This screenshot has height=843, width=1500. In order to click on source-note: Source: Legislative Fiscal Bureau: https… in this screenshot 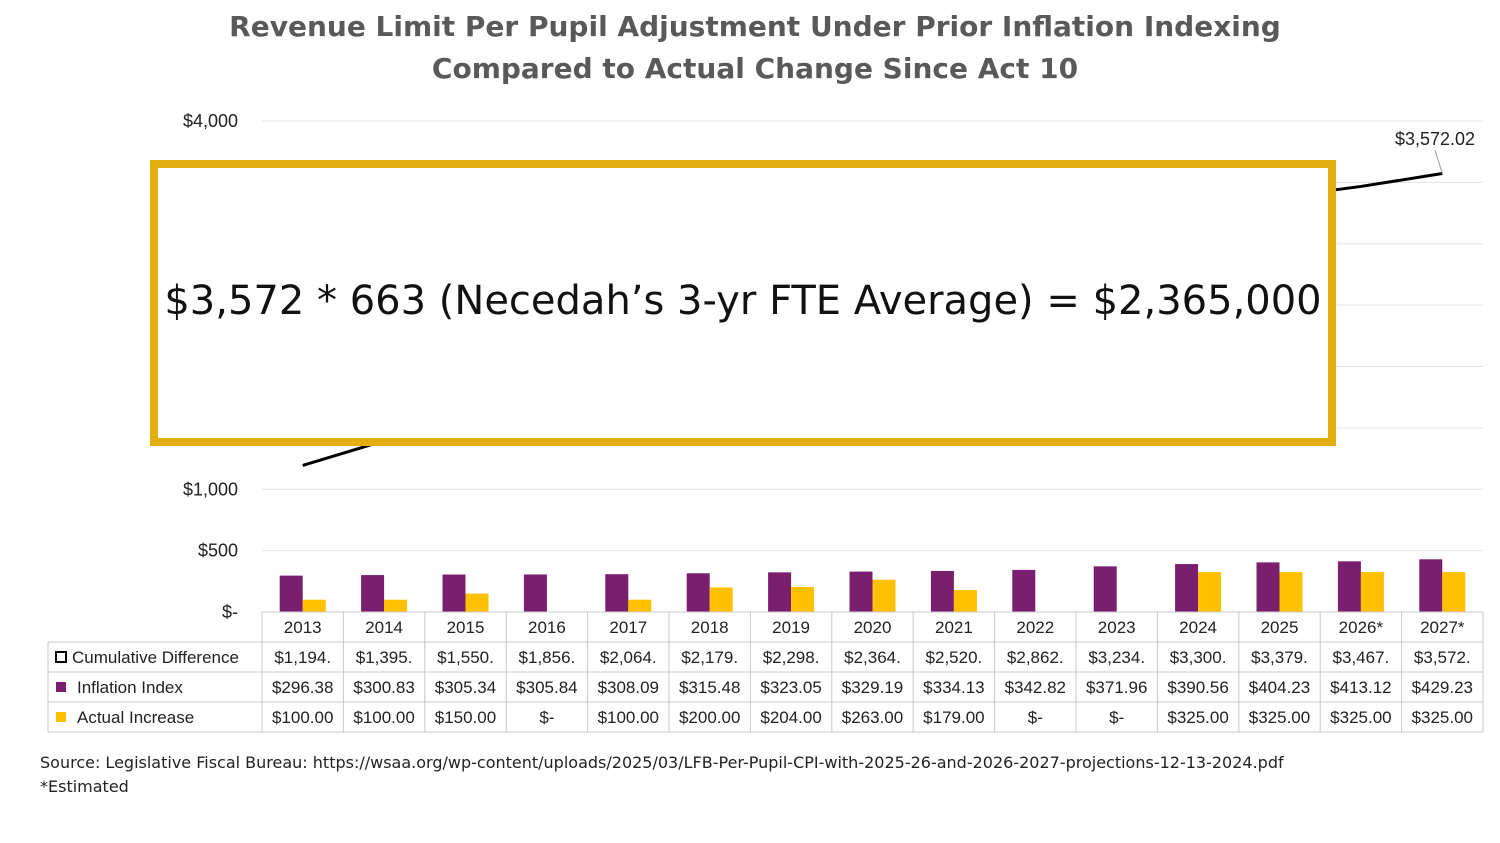, I will do `click(662, 762)`.